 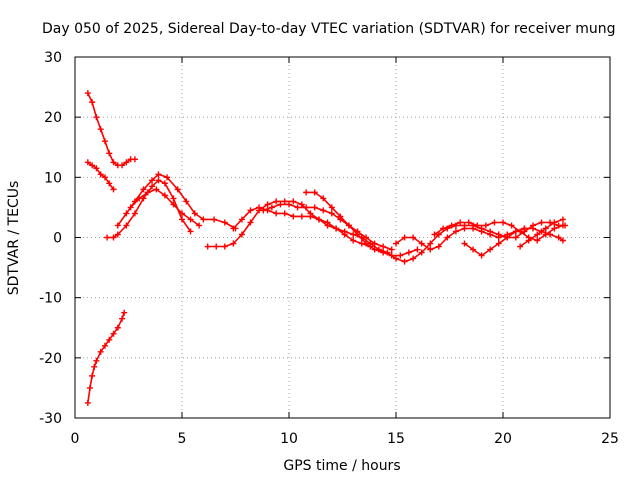 What do you see at coordinates (341, 466) in the screenshot?
I see `x-axis-label: GPS time / hours` at bounding box center [341, 466].